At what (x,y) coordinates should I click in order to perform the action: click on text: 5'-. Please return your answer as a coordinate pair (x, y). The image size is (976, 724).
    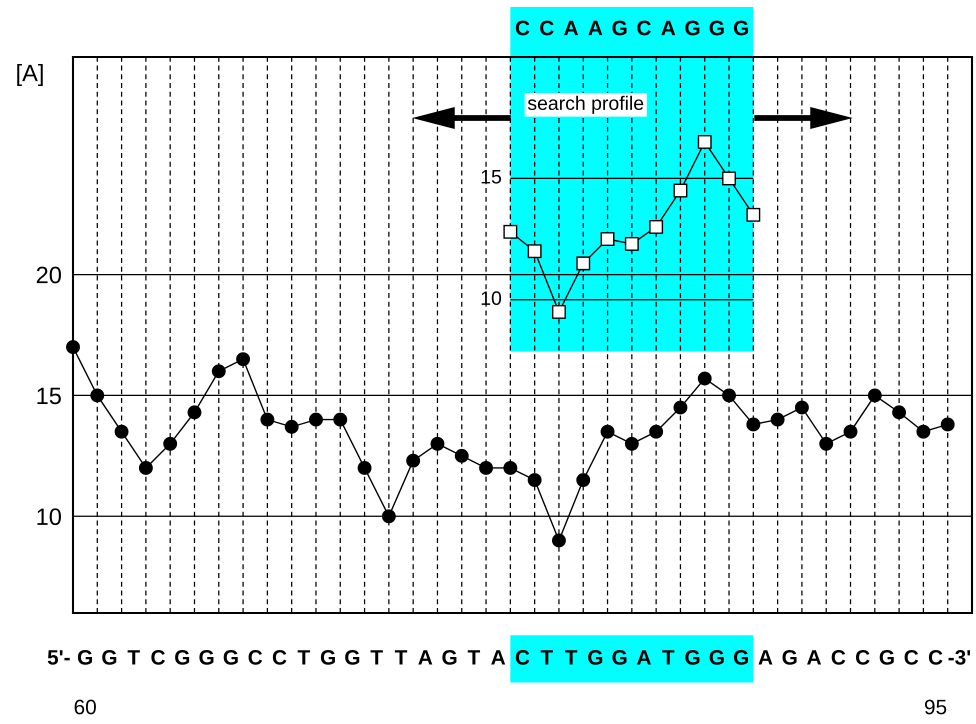
    Looking at the image, I should click on (59, 657).